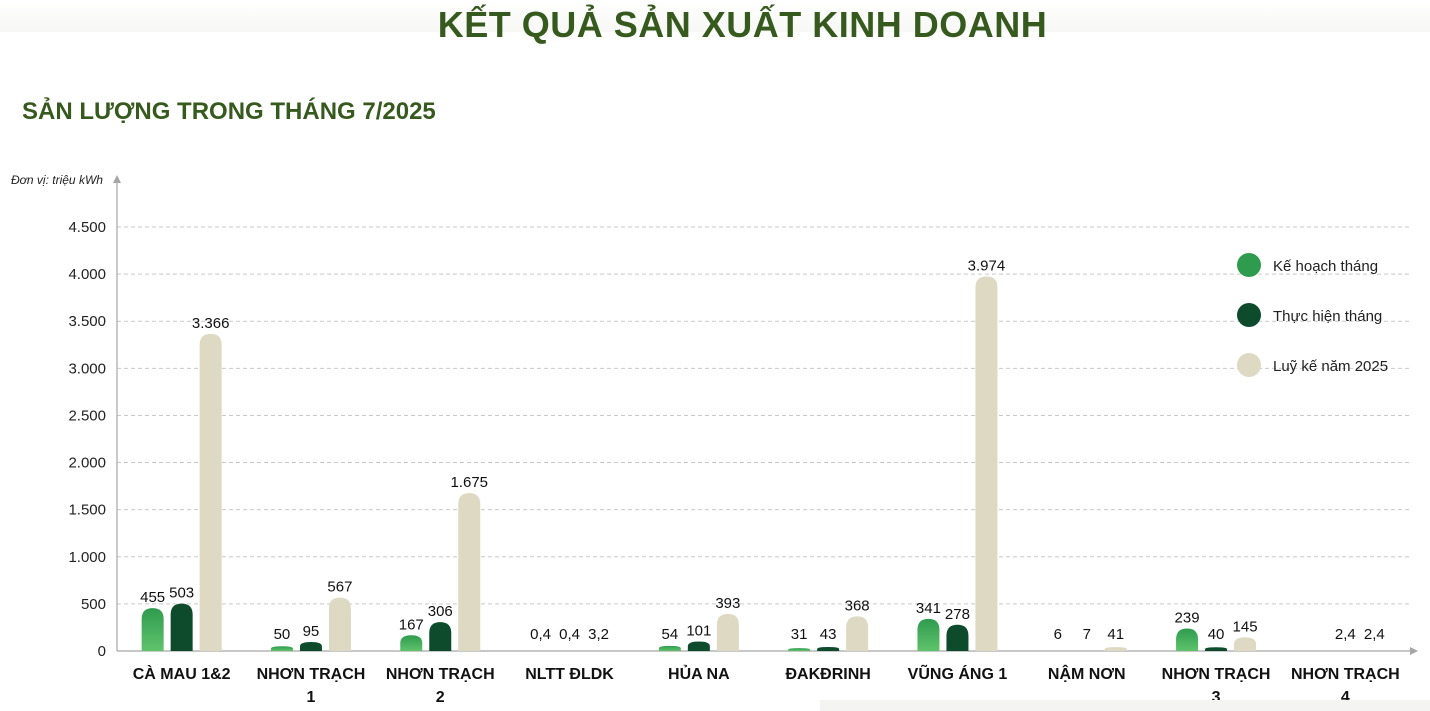 This screenshot has height=711, width=1430. I want to click on legend-swatch-actual, so click(1249, 315).